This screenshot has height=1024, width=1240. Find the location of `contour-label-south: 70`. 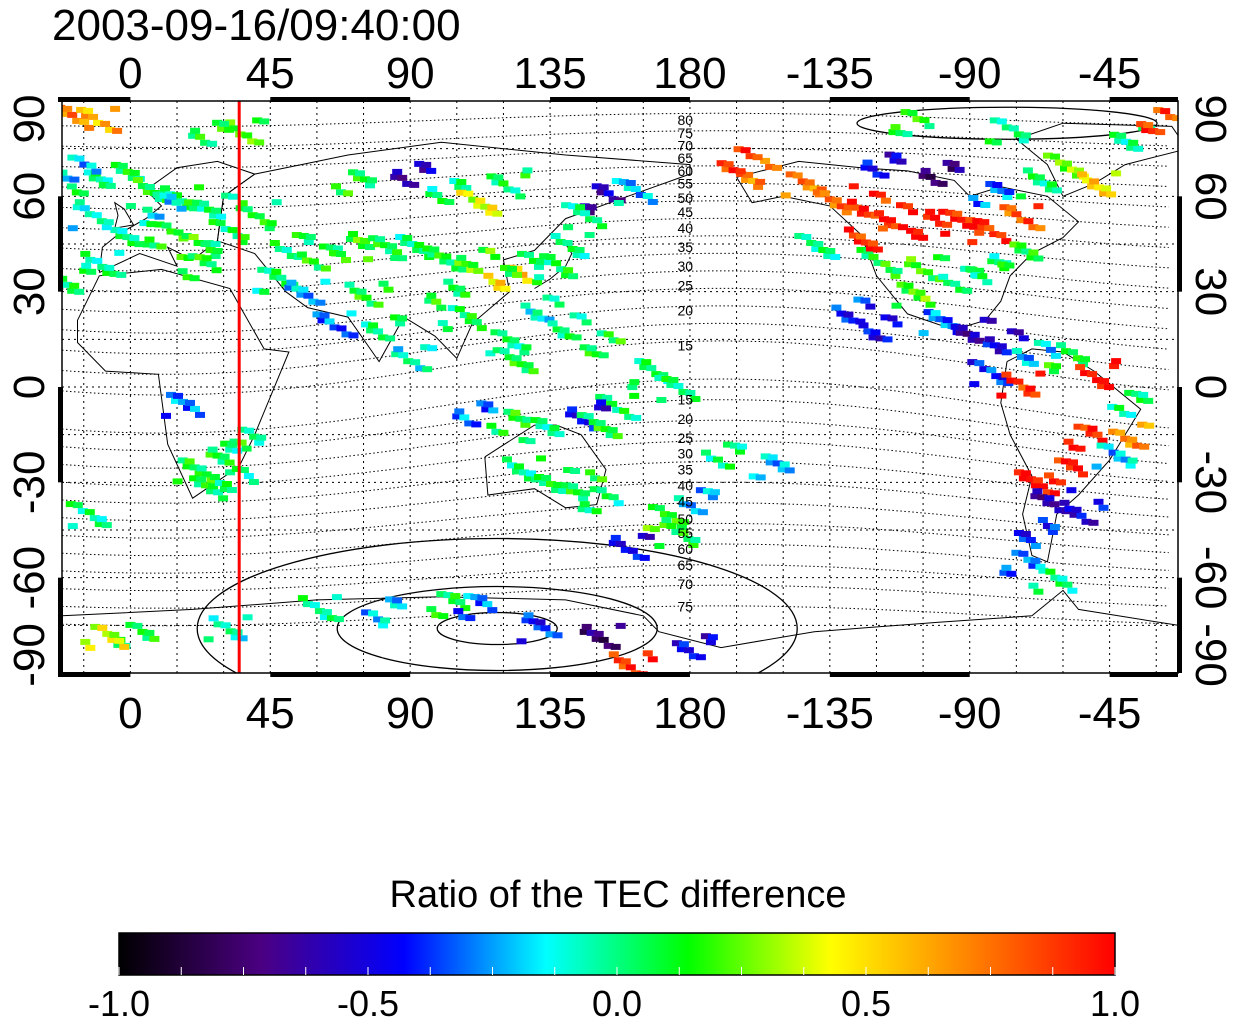

contour-label-south: 70 is located at coordinates (686, 584).